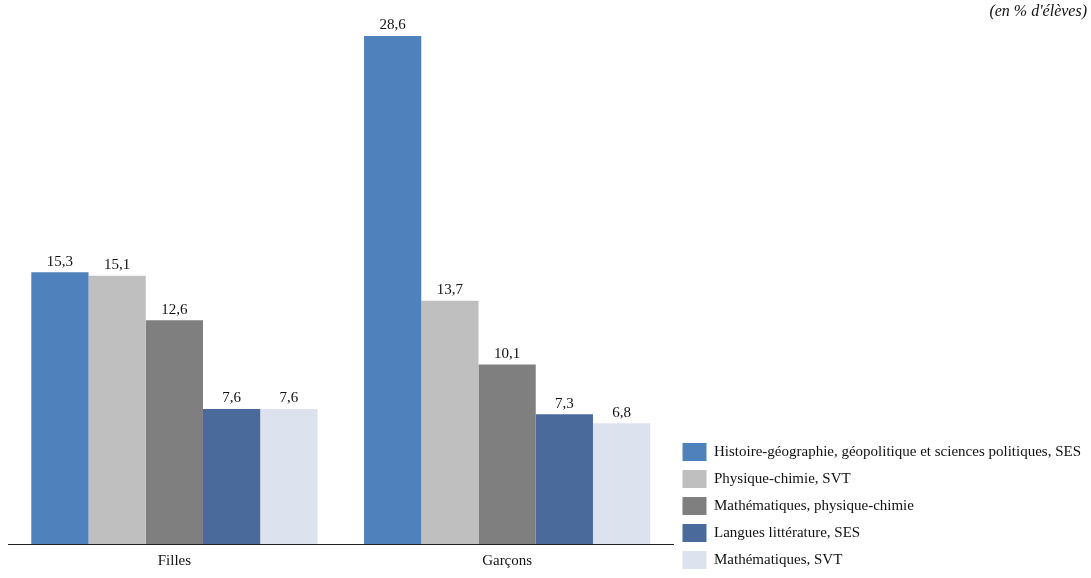 This screenshot has height=578, width=1091. Describe the element at coordinates (778, 558) in the screenshot. I see `legend-label: Mathématiques, SVT` at that location.